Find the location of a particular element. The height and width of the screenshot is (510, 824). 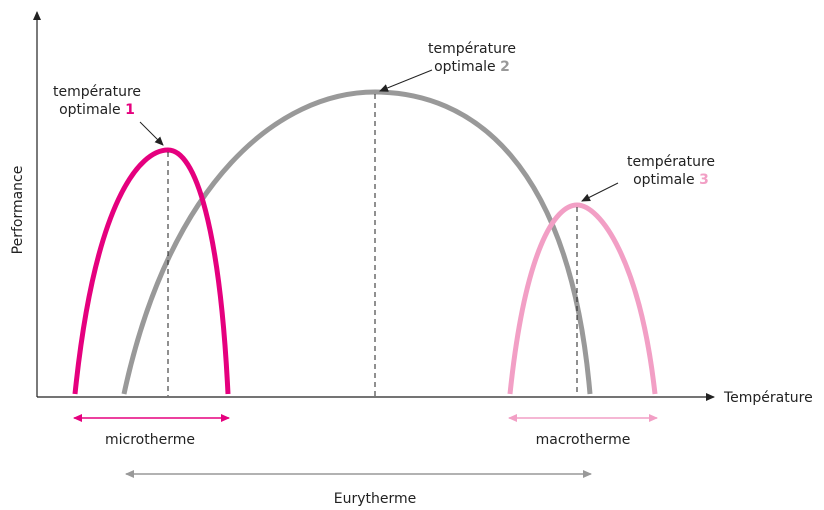

x-axis-label: Température is located at coordinates (768, 398).